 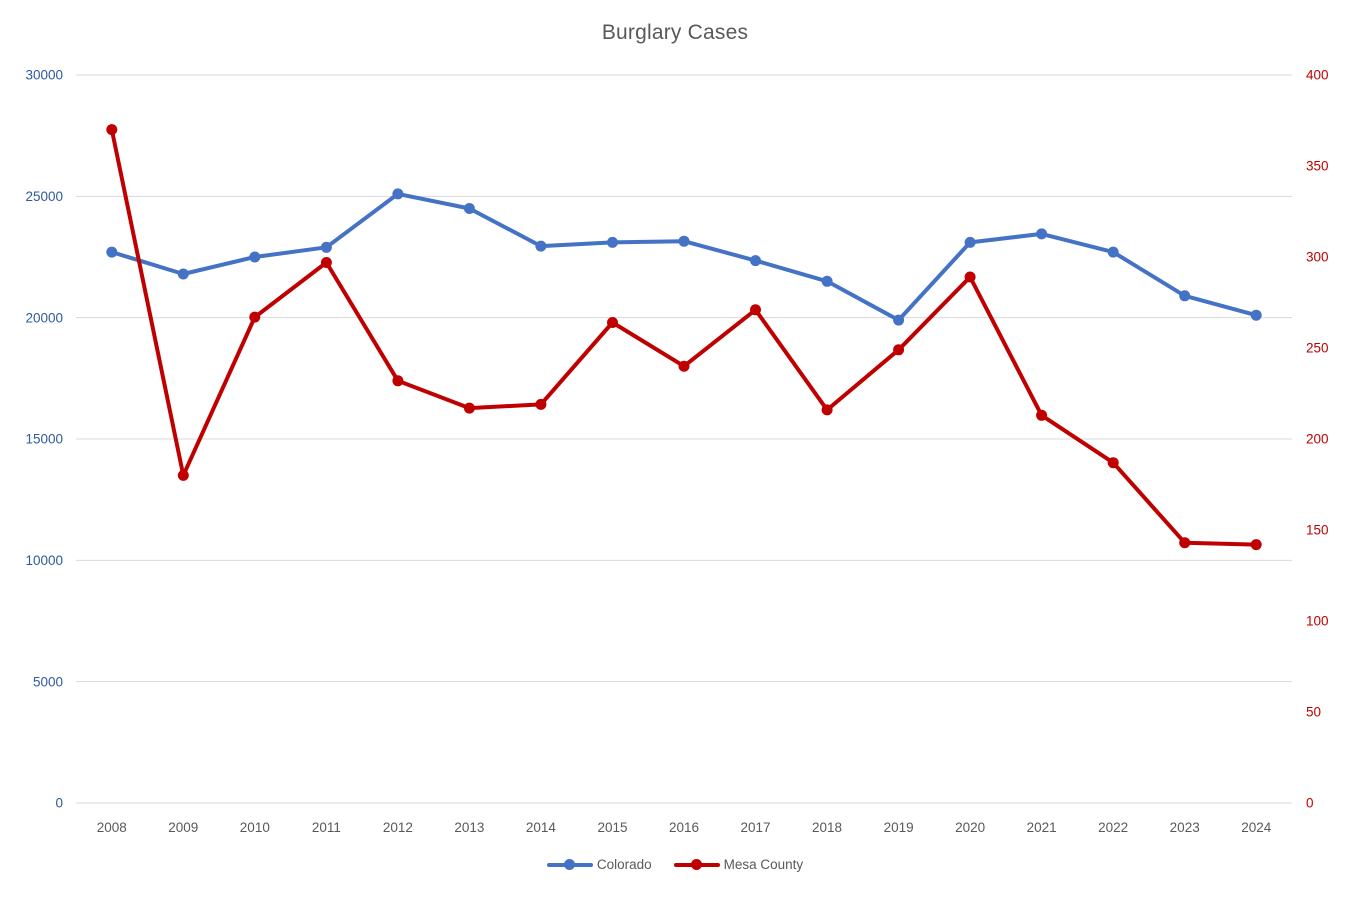 What do you see at coordinates (1317, 257) in the screenshot?
I see `right-axis-tick-label: 300` at bounding box center [1317, 257].